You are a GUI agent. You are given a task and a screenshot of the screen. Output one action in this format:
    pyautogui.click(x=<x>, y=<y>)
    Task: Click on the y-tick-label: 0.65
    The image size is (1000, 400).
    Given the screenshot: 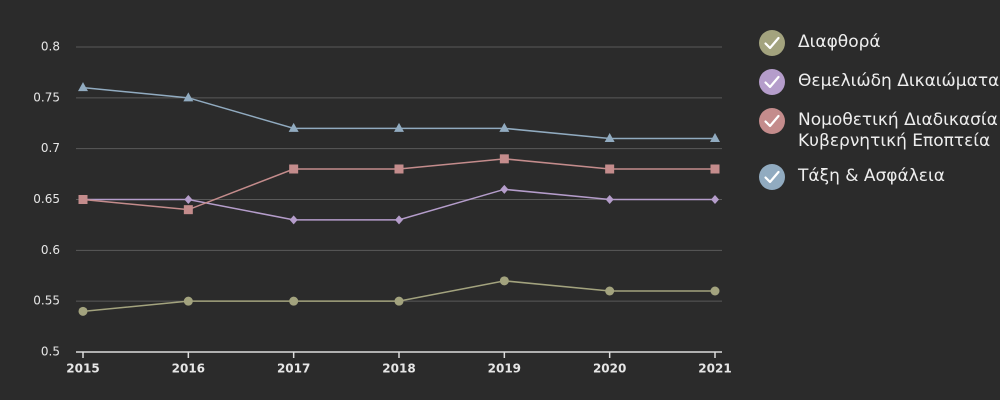 What is the action you would take?
    pyautogui.click(x=46, y=199)
    